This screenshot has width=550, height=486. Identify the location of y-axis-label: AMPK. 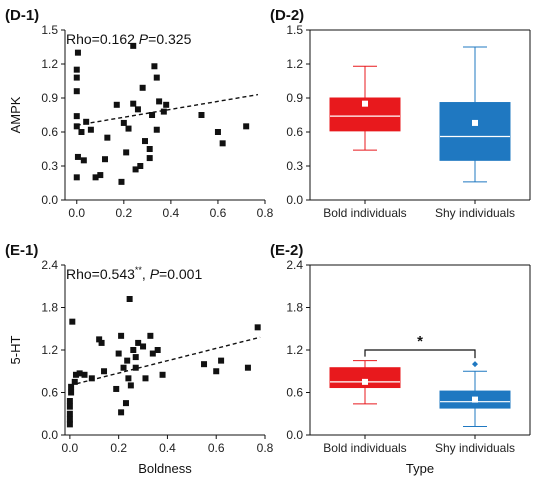
(15, 114).